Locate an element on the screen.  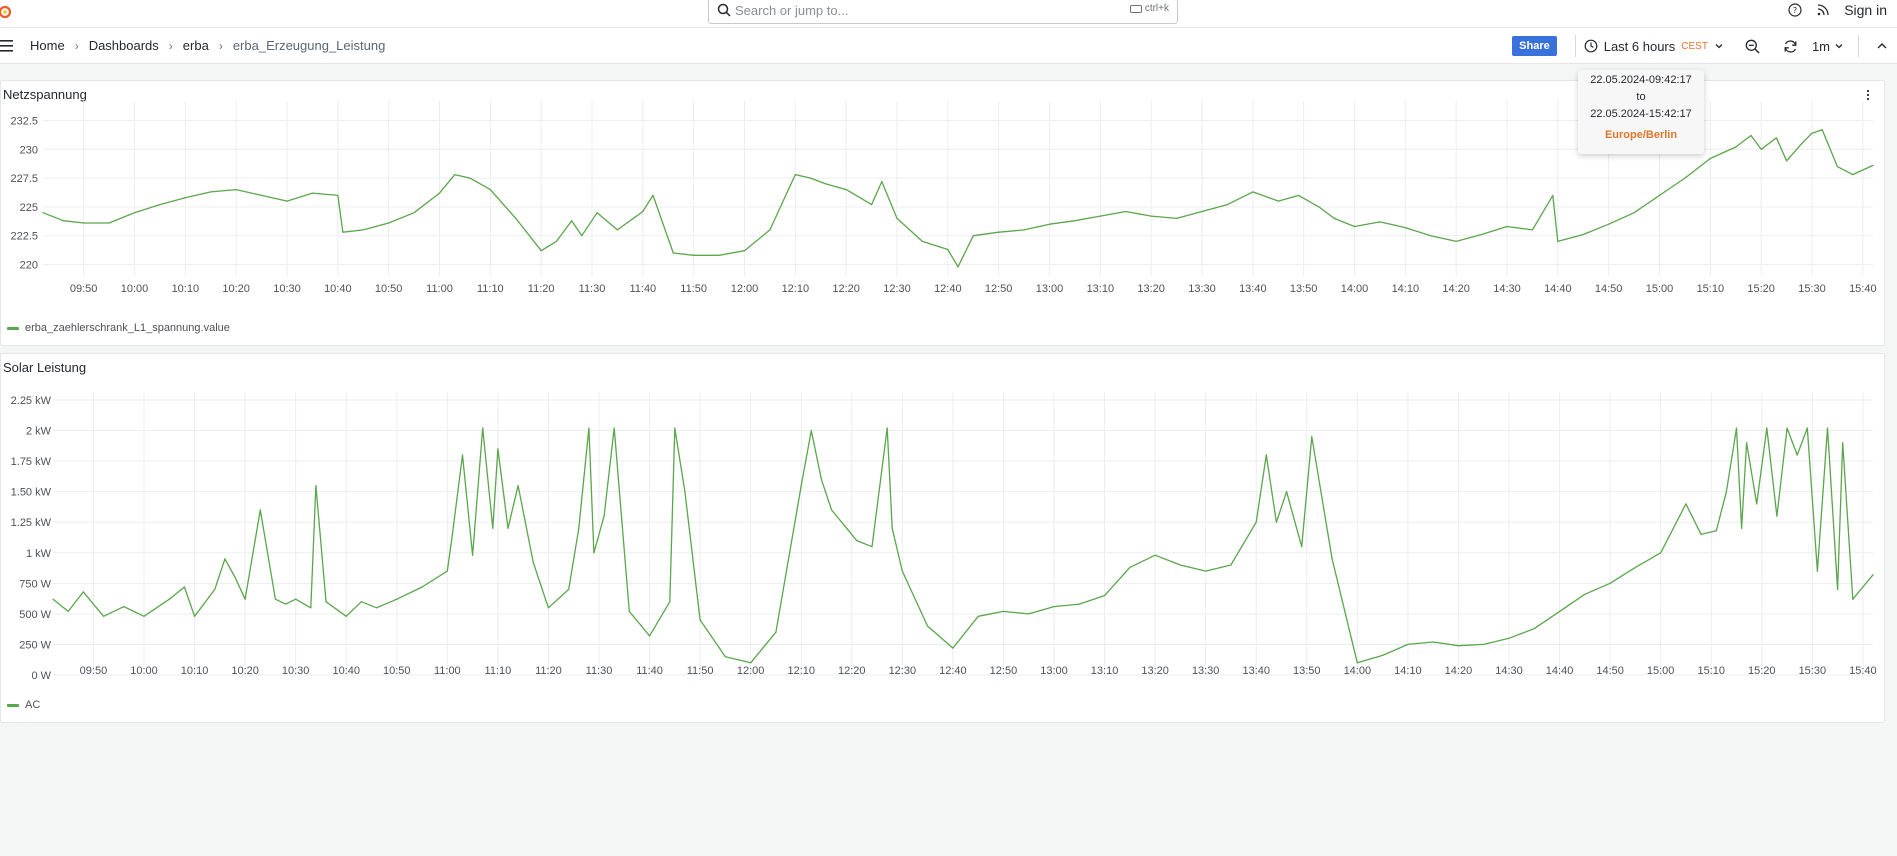
y-tick-label: 220 is located at coordinates (29, 265).